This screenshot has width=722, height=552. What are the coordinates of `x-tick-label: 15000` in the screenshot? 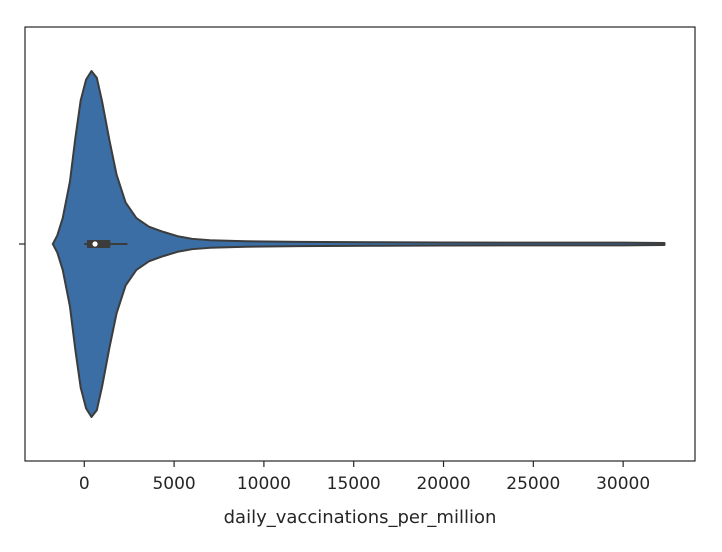 It's located at (354, 484).